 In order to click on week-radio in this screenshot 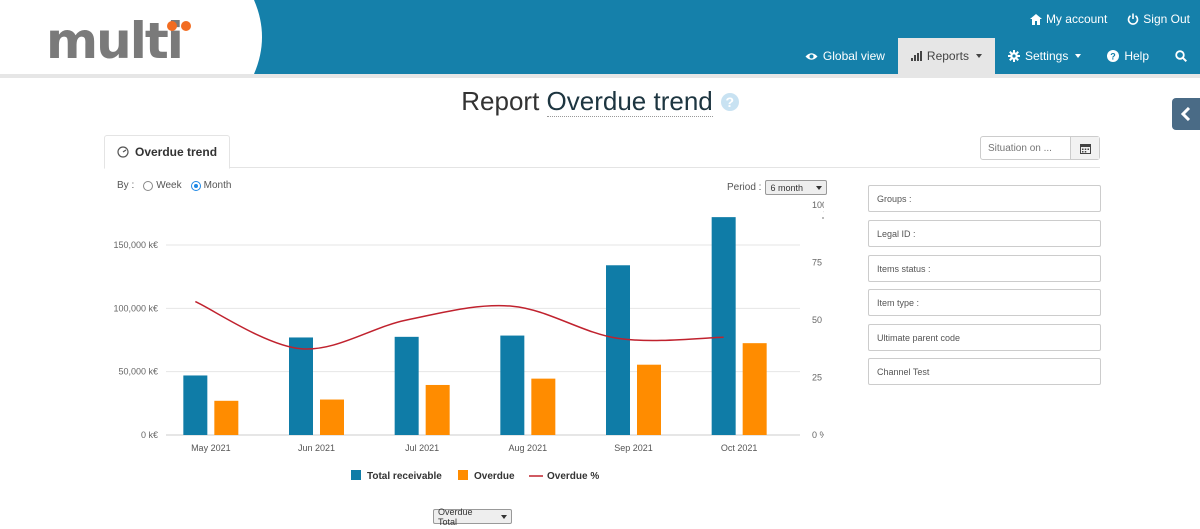, I will do `click(148, 185)`.